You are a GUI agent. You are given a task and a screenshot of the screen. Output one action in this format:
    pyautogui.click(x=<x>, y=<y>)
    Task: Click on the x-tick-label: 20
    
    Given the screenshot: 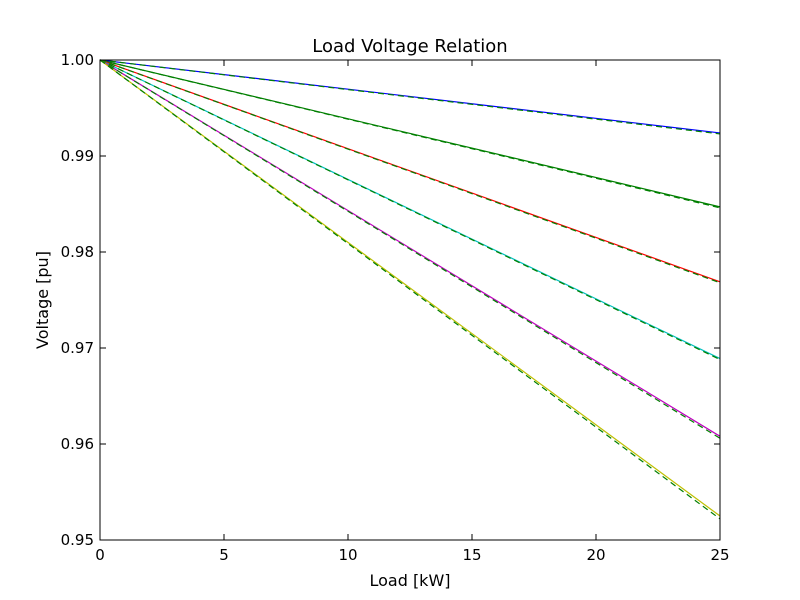 What is the action you would take?
    pyautogui.click(x=595, y=555)
    